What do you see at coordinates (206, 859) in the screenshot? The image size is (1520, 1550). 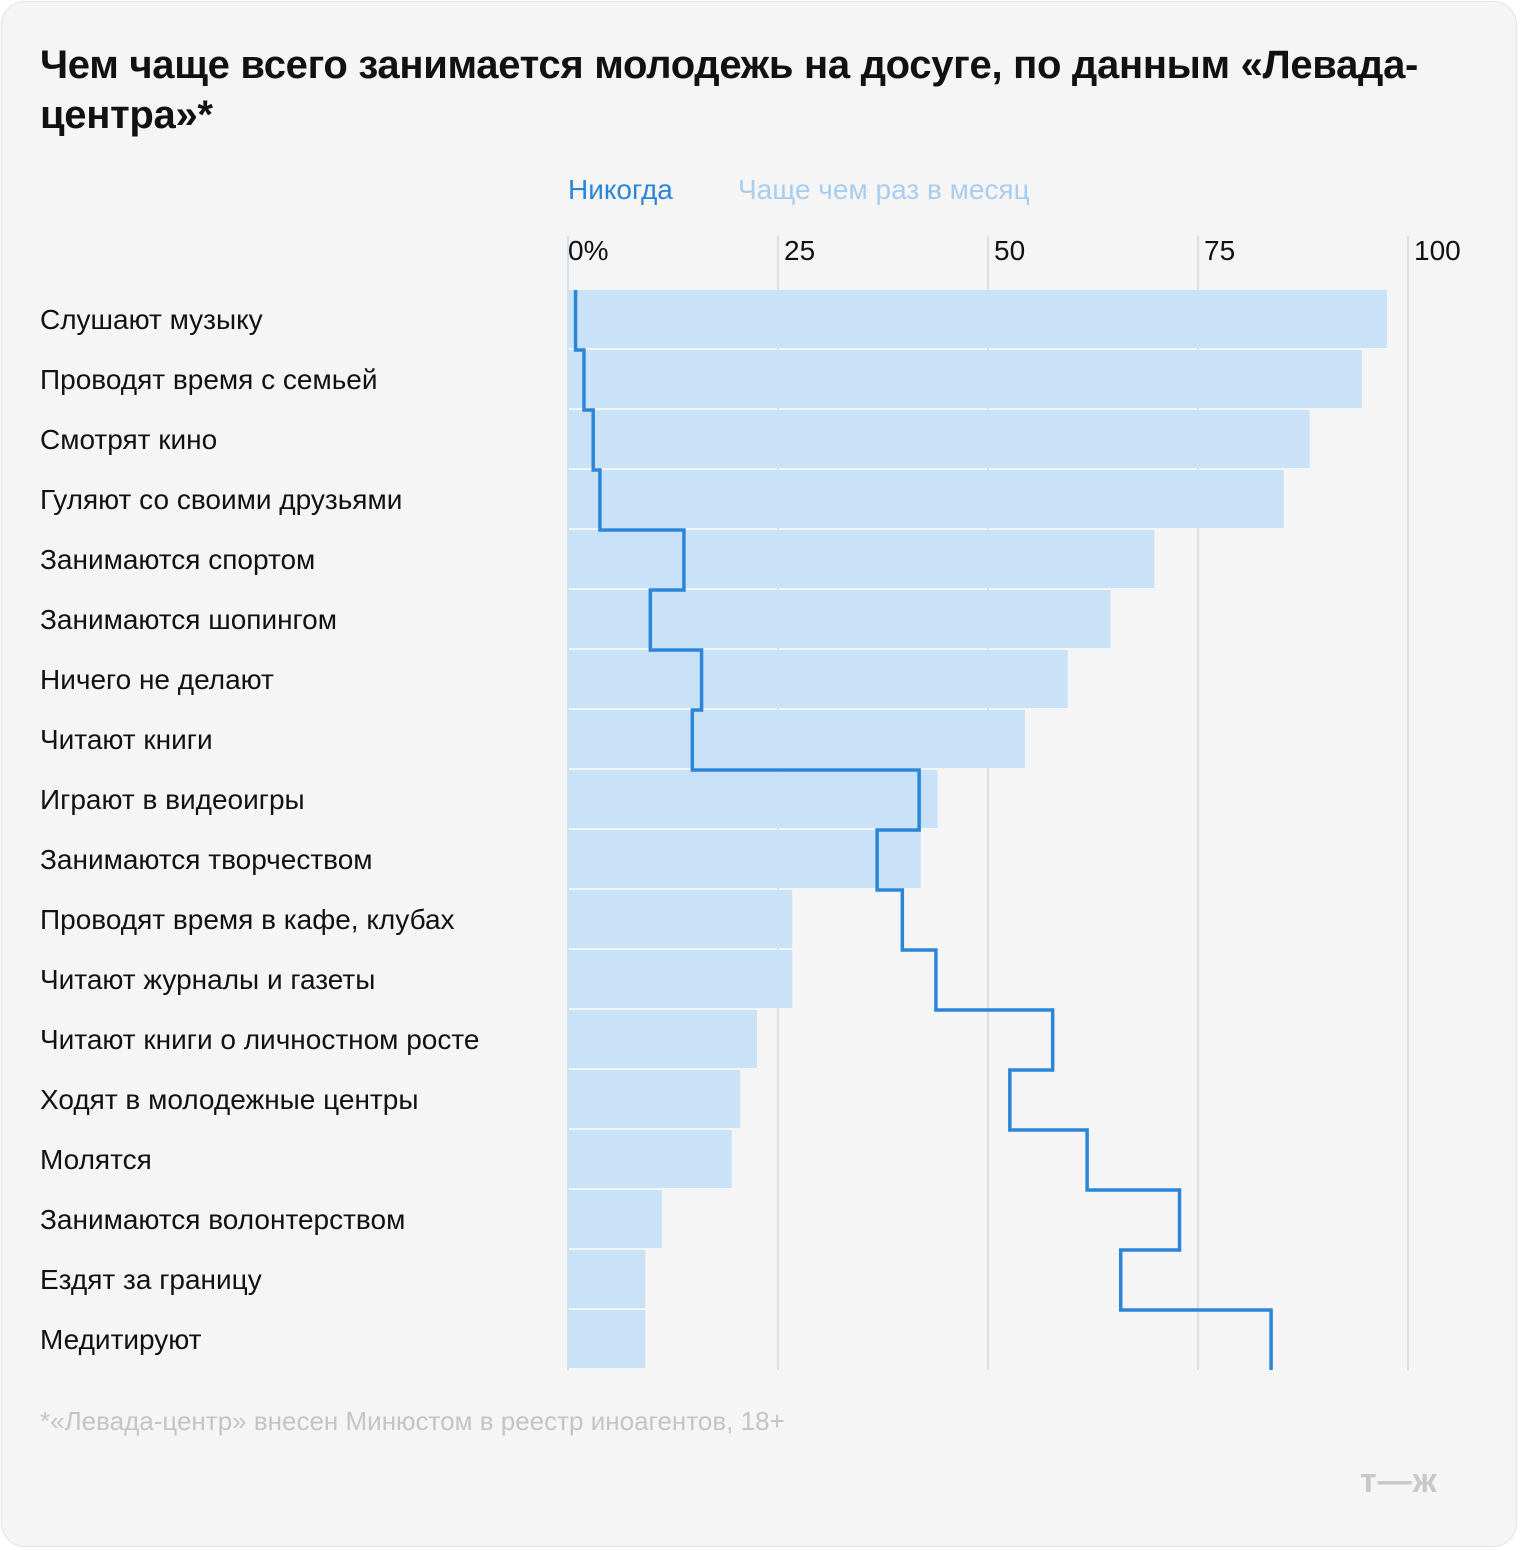 I see `category-label: Занимаются творчеством` at bounding box center [206, 859].